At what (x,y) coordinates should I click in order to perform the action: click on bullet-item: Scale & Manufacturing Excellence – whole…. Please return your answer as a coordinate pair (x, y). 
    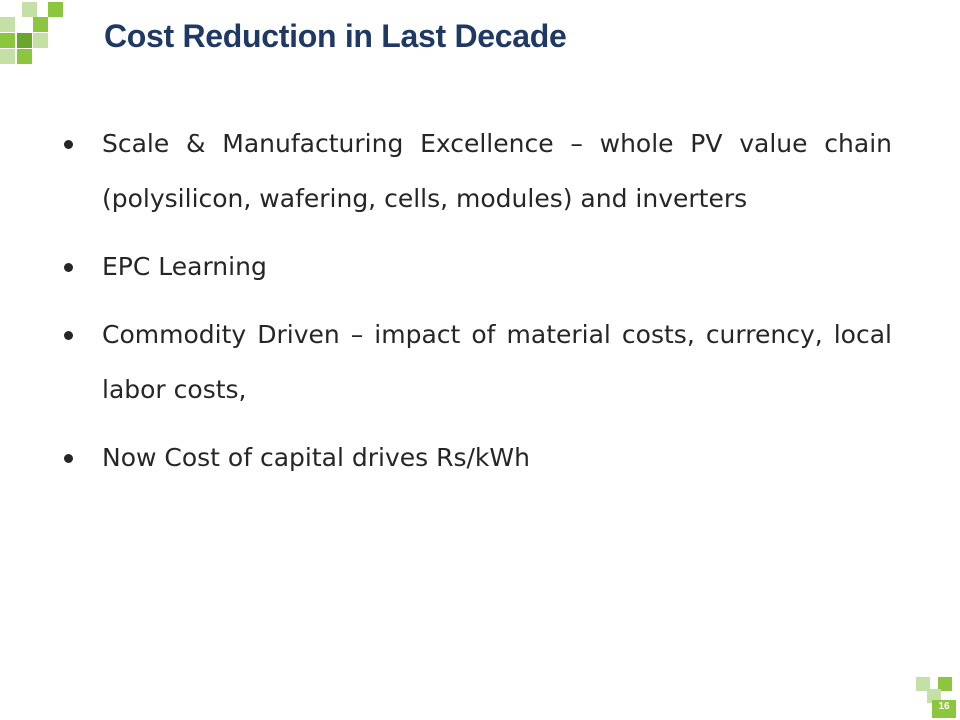
    Looking at the image, I should click on (476, 171).